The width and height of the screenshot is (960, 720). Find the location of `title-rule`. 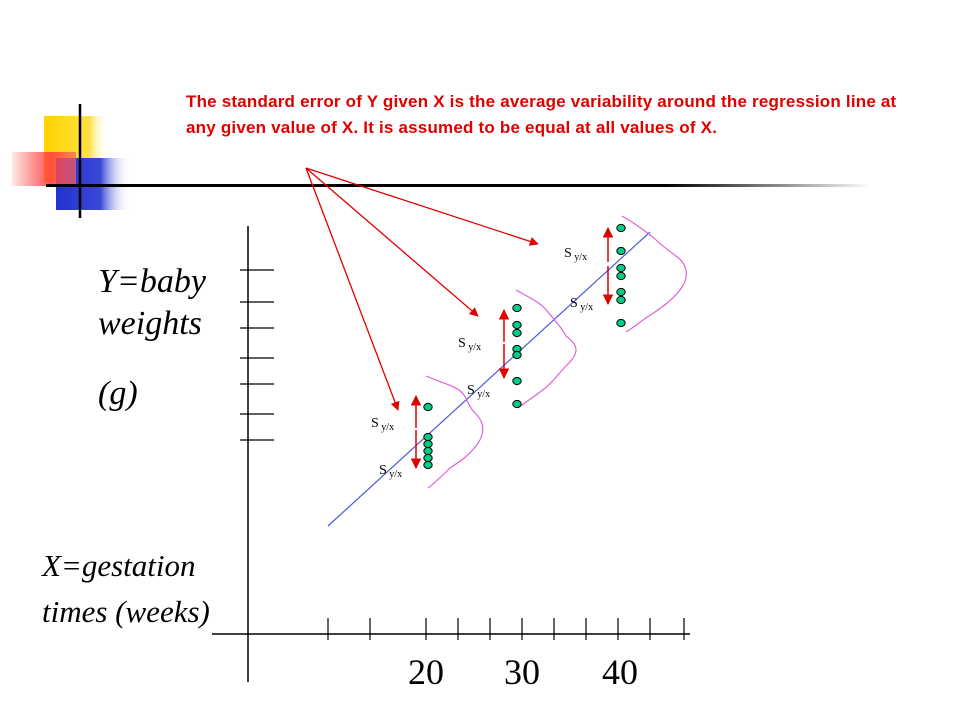

title-rule is located at coordinates (459, 185).